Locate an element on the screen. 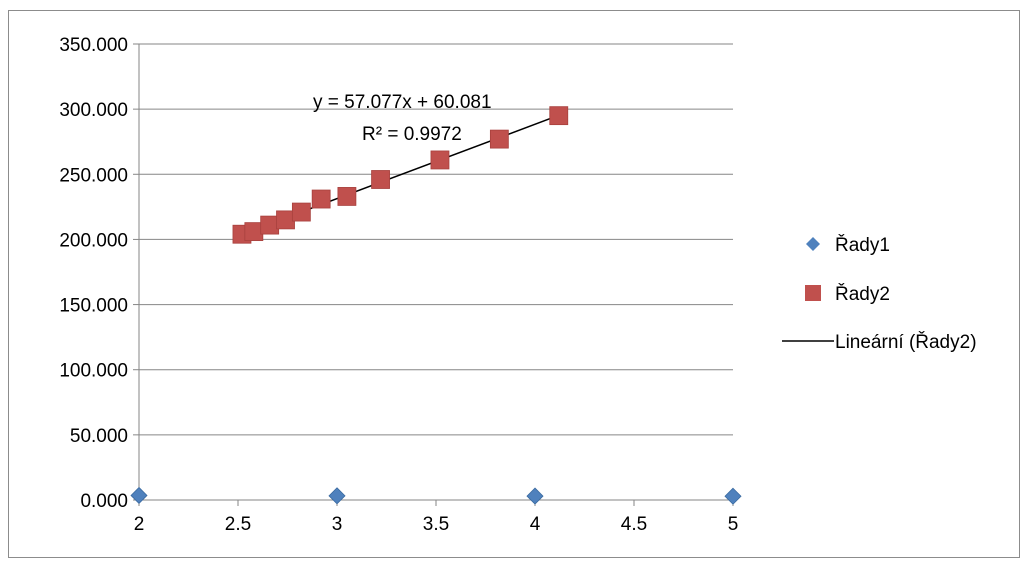 This screenshot has height=563, width=1027. x-tick-label: 3.5 is located at coordinates (436, 524).